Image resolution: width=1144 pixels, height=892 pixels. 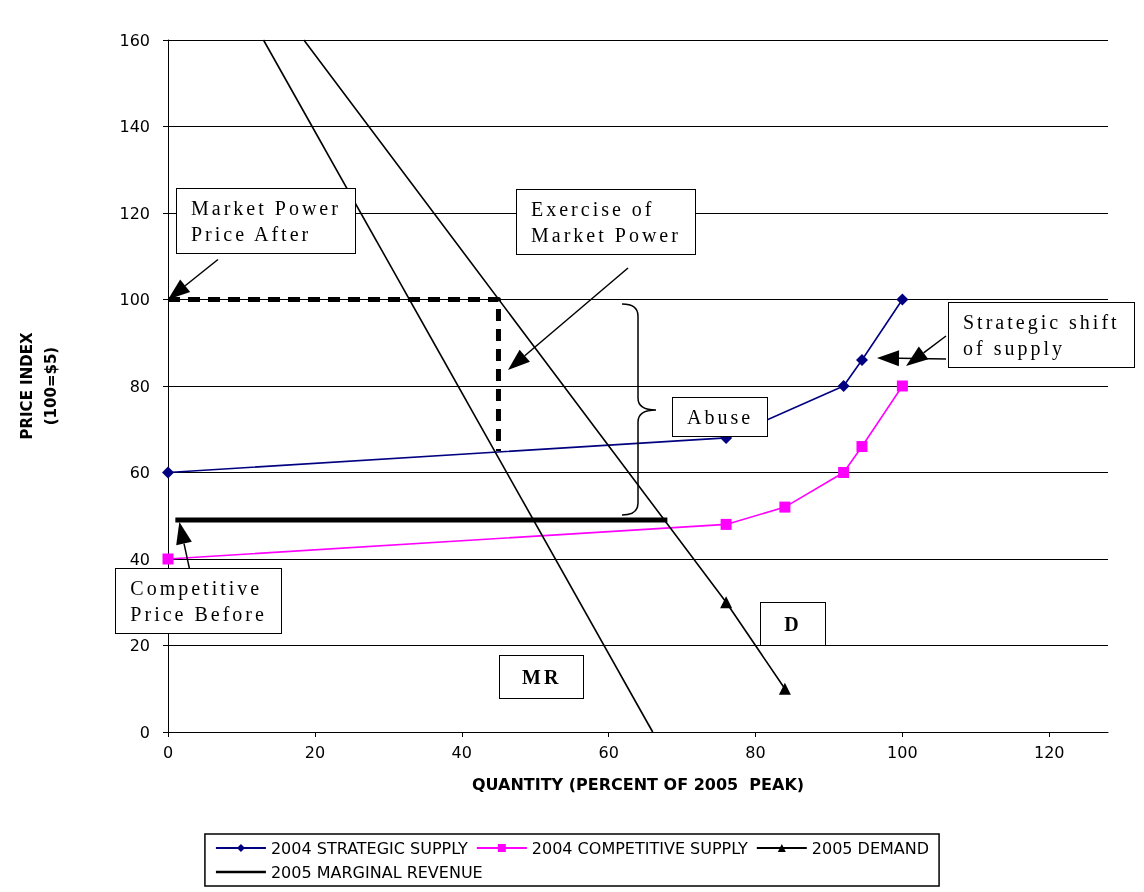 What do you see at coordinates (134, 40) in the screenshot?
I see `y-tick-label: 160` at bounding box center [134, 40].